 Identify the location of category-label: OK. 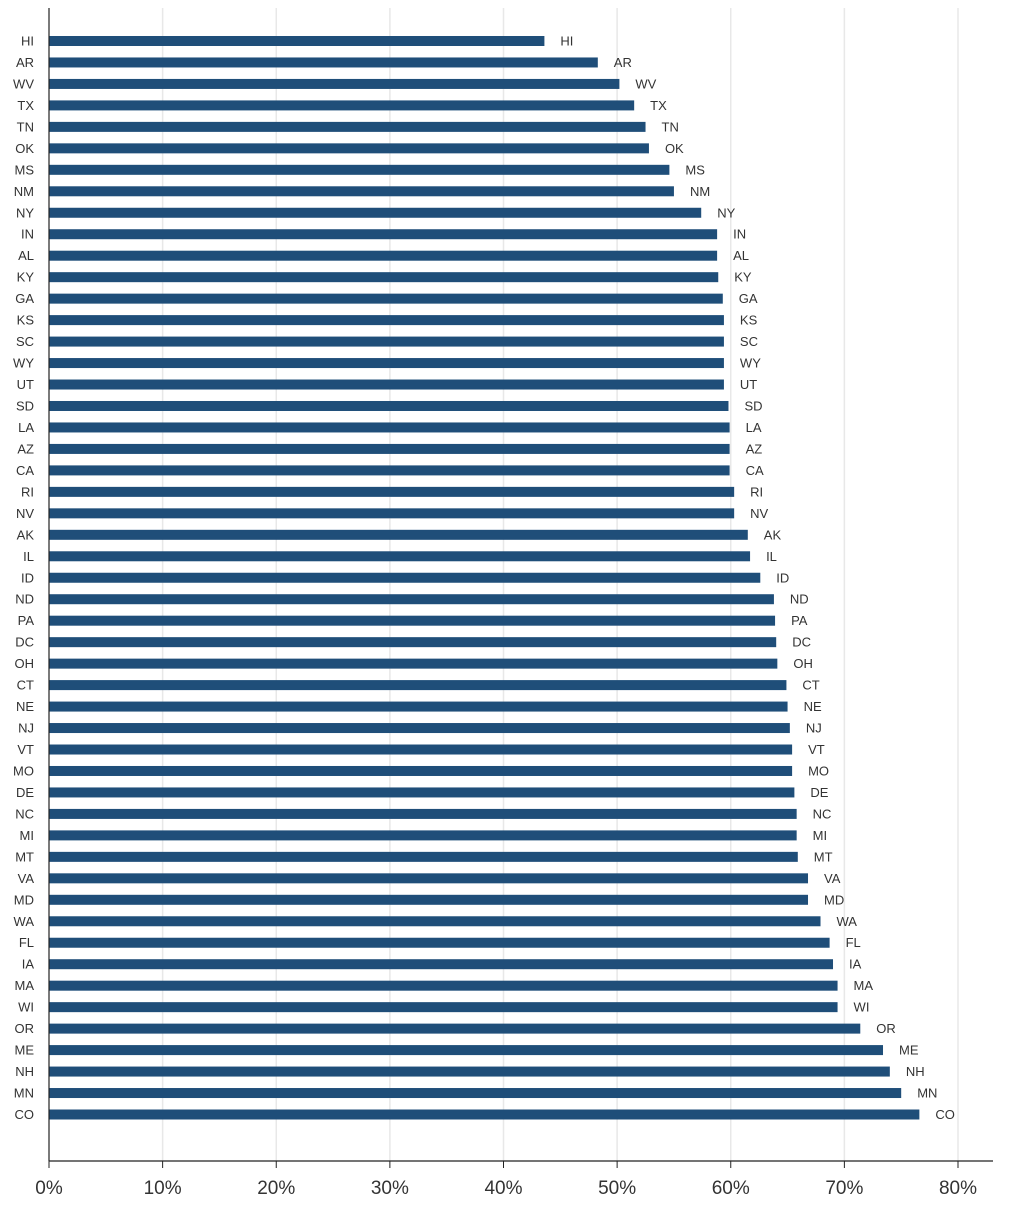
(24, 148).